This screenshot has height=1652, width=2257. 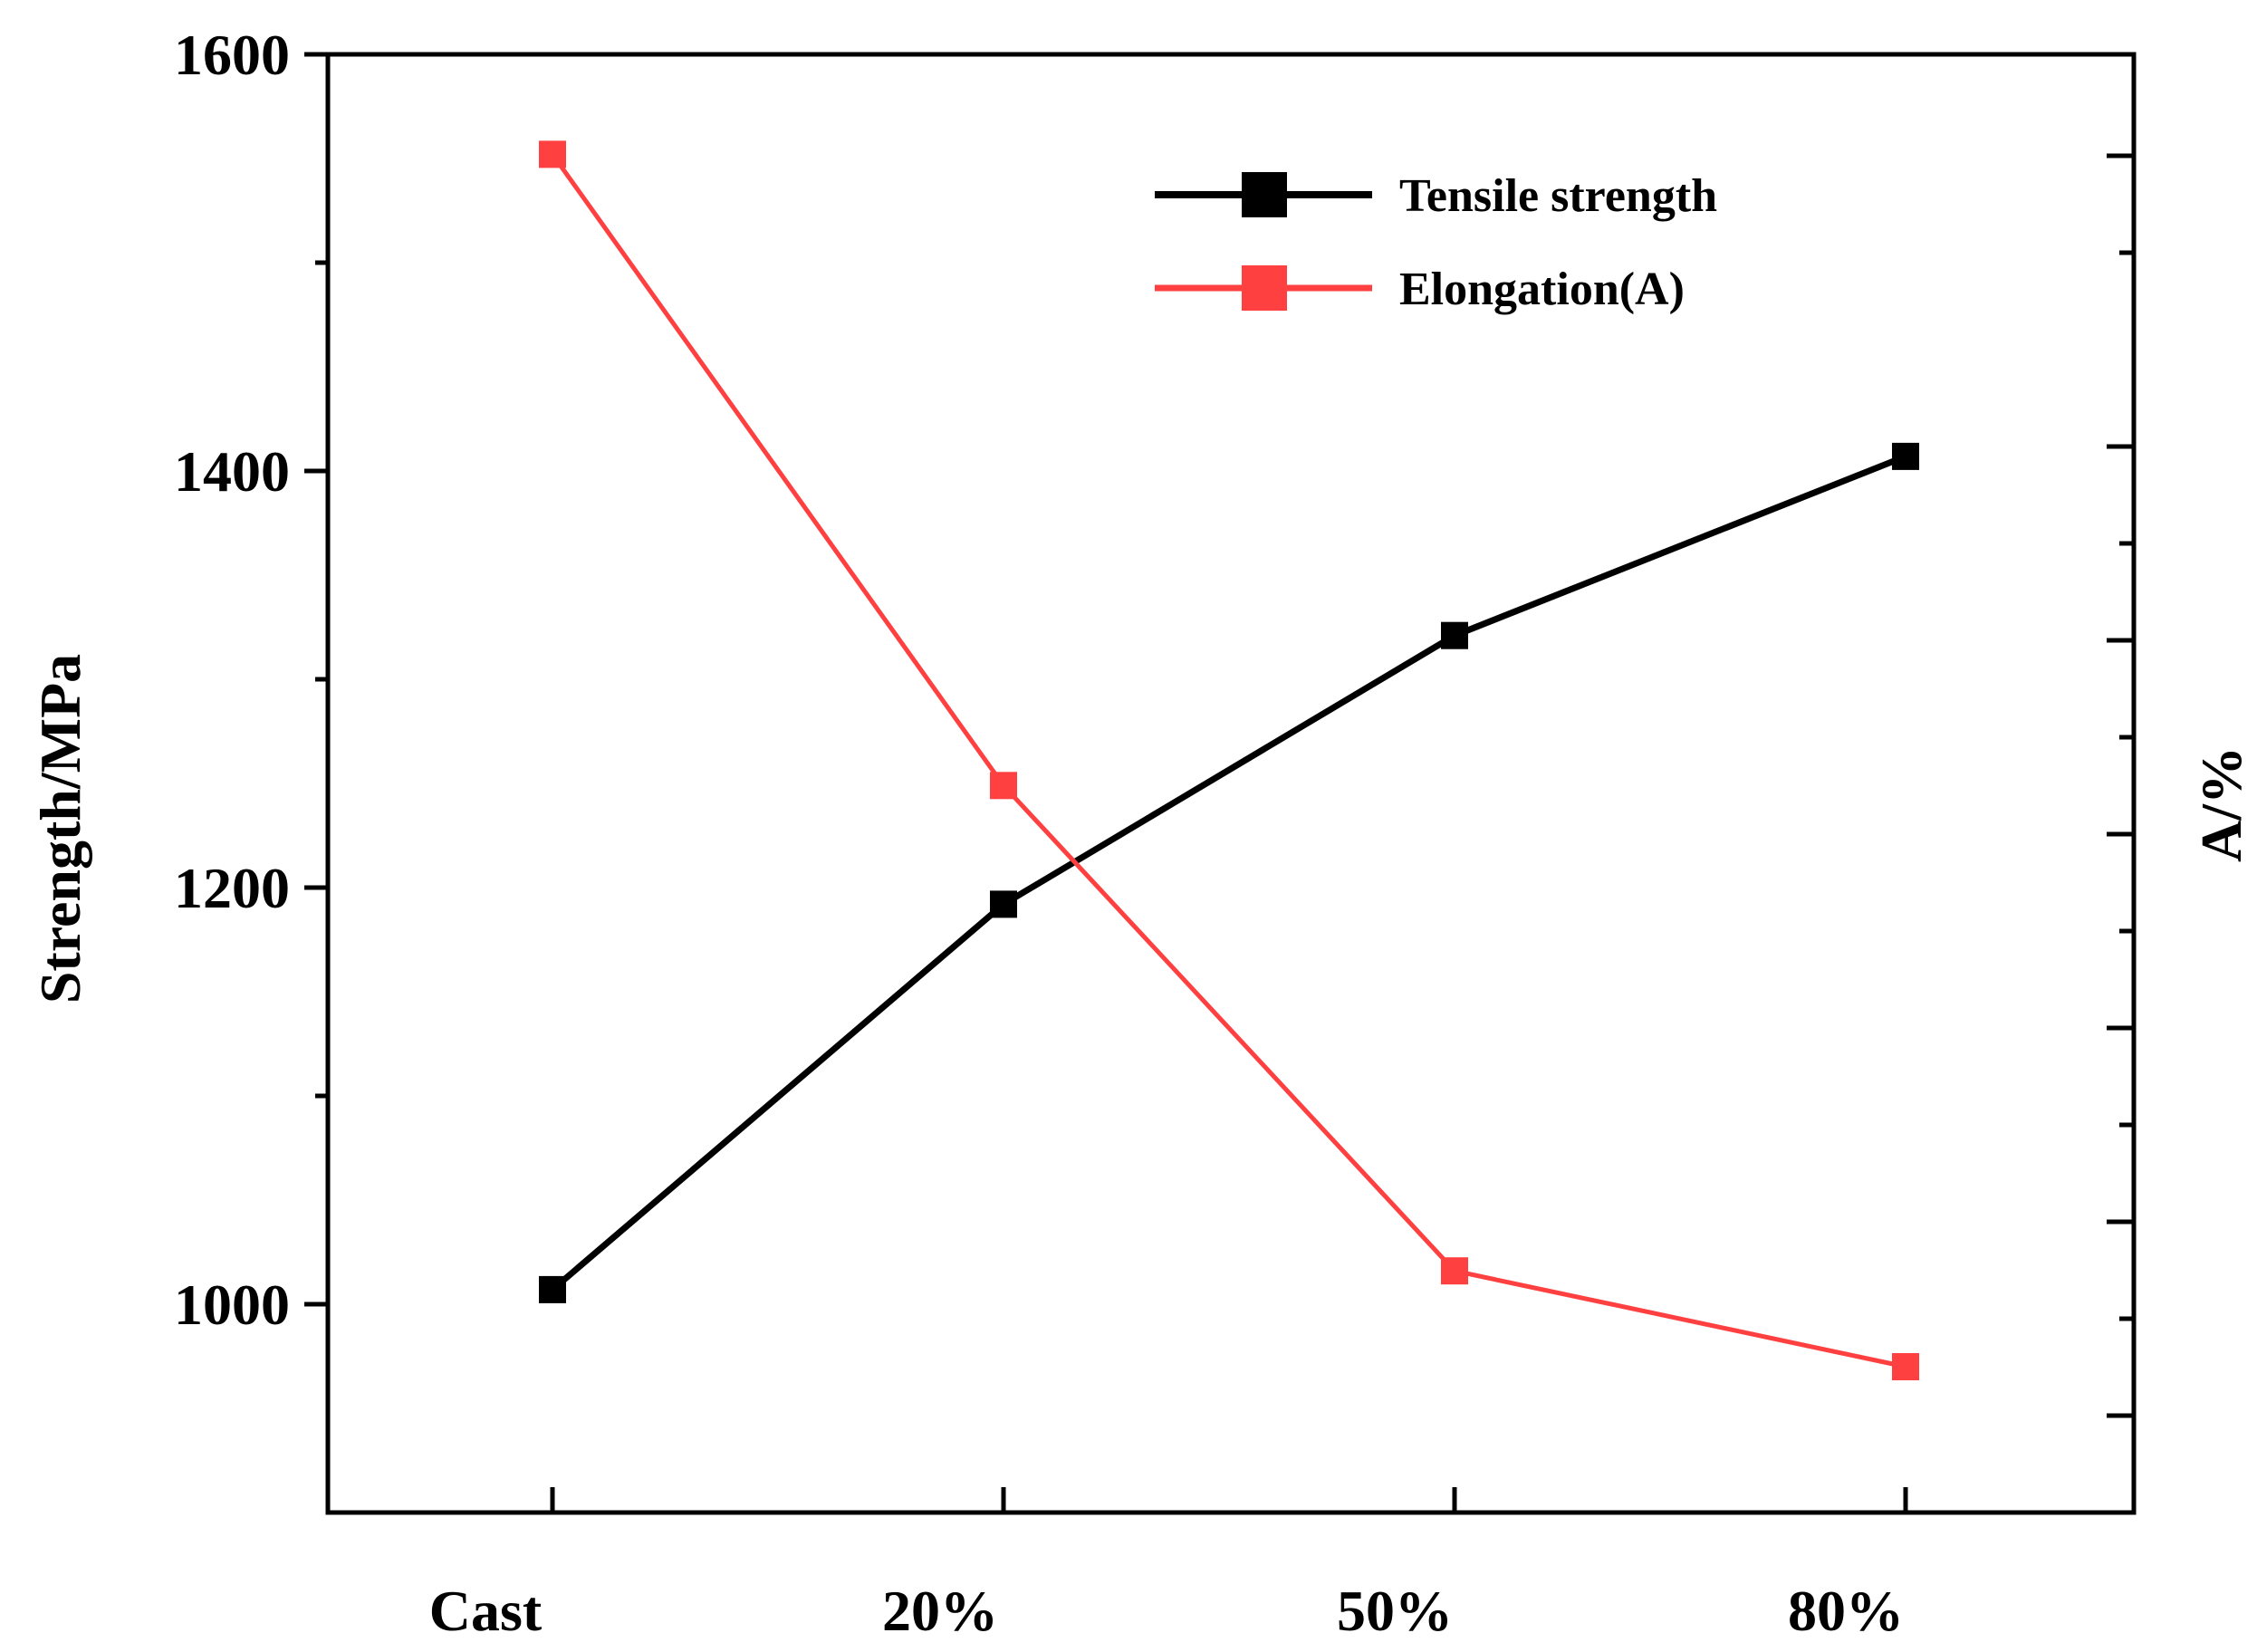 I want to click on y-tick-label: 1600, so click(x=232, y=55).